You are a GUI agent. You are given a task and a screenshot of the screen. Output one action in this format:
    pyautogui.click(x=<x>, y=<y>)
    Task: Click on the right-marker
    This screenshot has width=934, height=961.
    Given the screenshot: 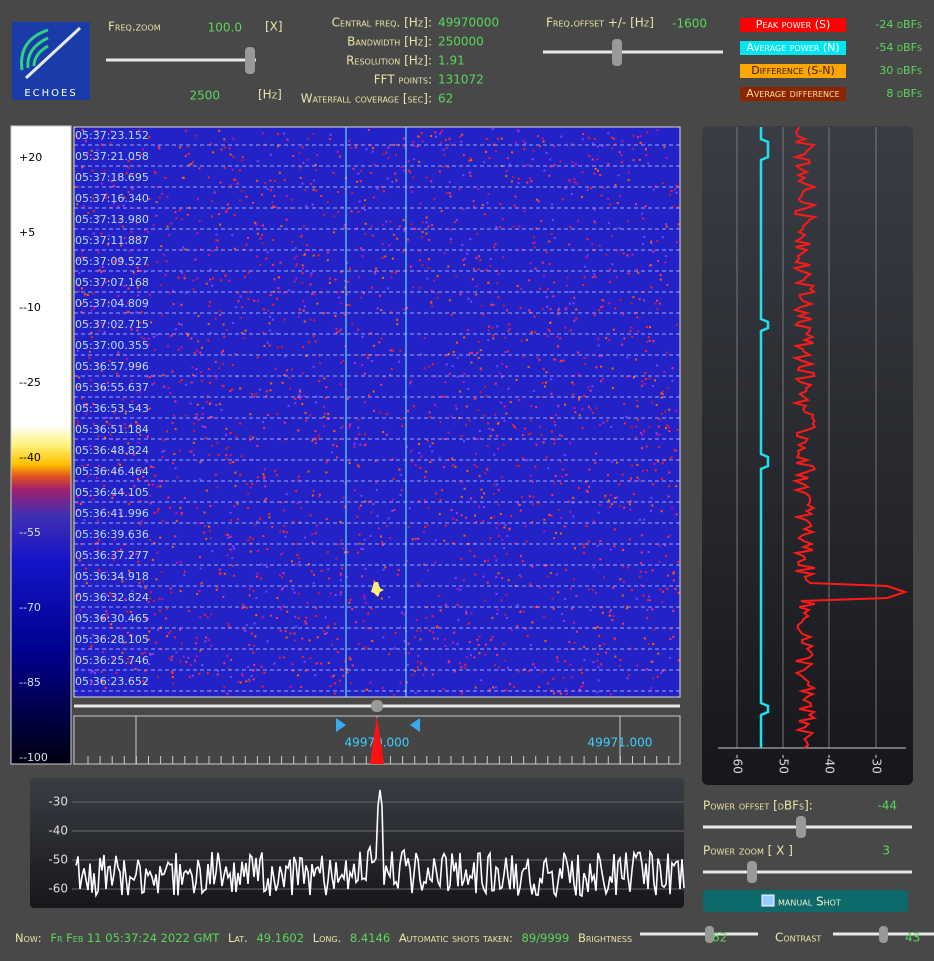 What is the action you would take?
    pyautogui.click(x=415, y=725)
    